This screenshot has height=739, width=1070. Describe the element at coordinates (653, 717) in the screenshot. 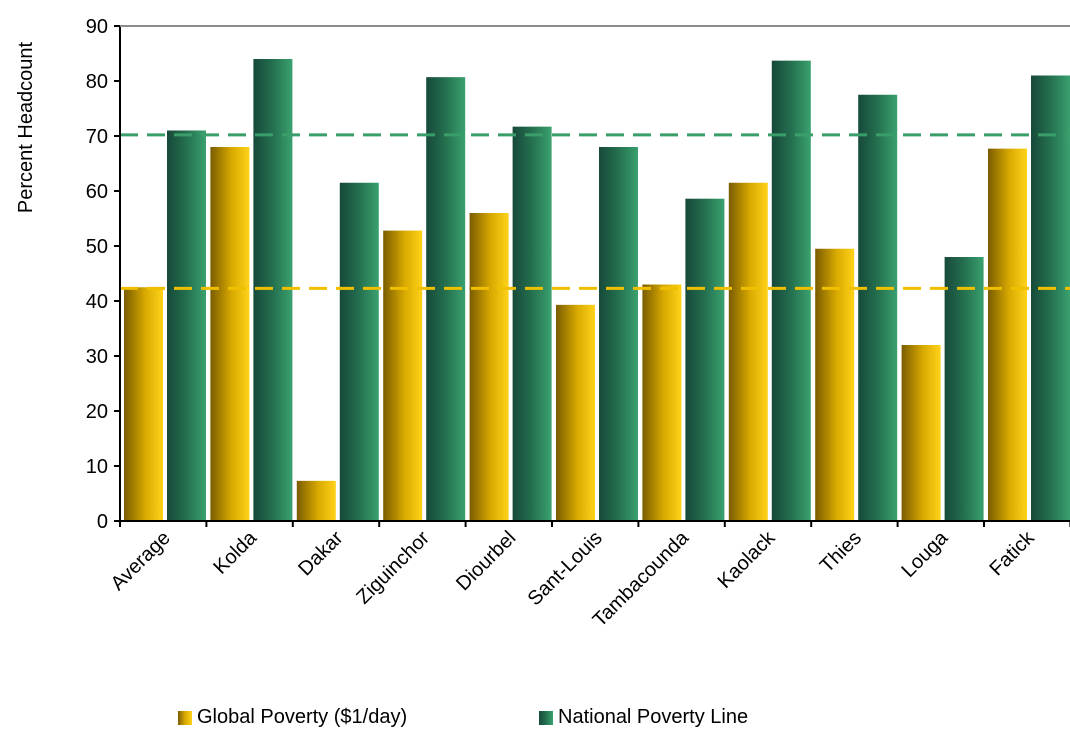

I see `legend-label-national-poverty: National Poverty Line` at that location.